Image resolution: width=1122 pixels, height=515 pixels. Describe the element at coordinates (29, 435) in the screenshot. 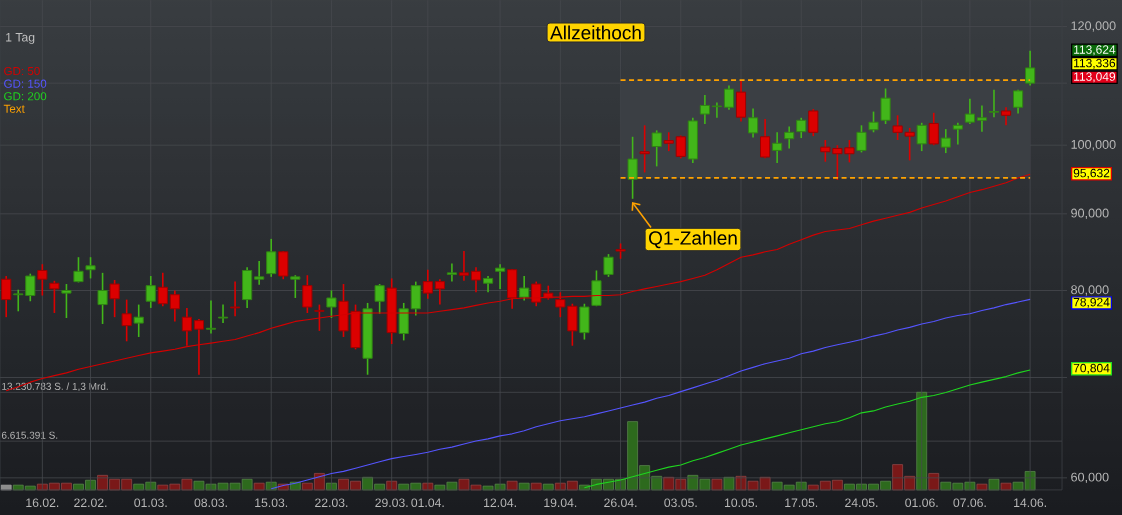

I see `ref-line-label: 6.615.391 S.` at that location.